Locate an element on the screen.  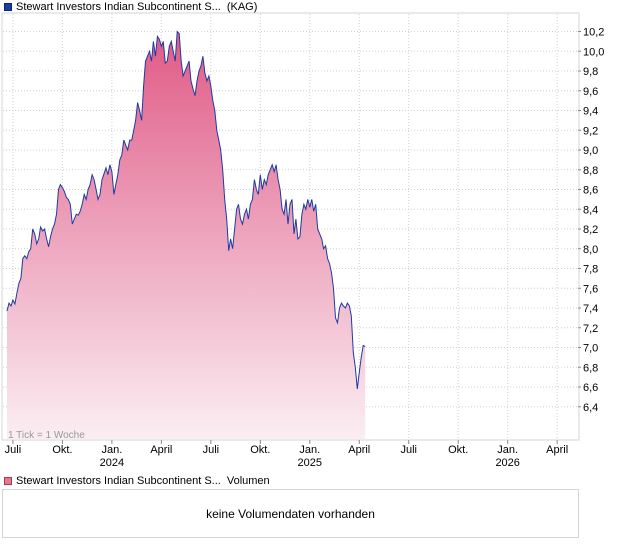
x-year-label: 2024 is located at coordinates (112, 463).